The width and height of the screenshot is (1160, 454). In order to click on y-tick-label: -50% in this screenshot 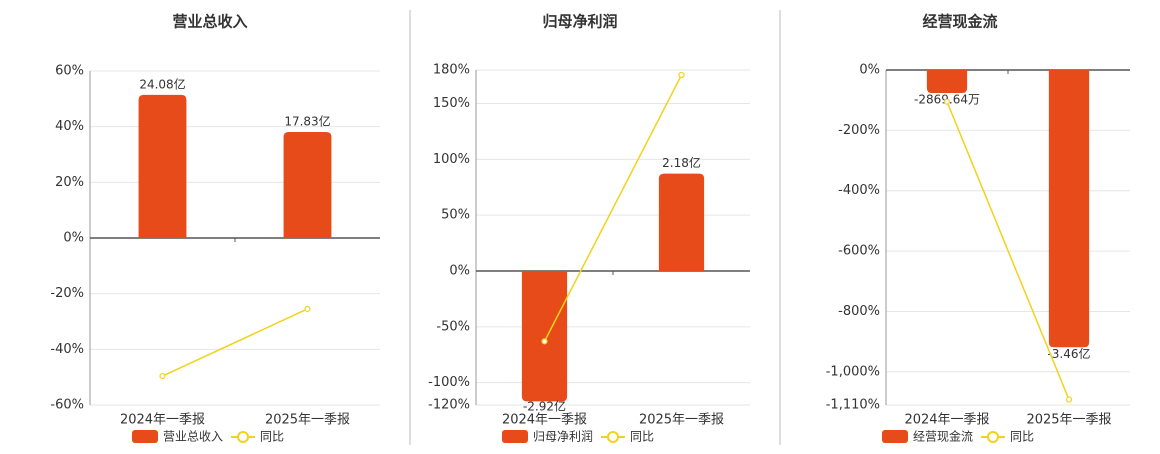, I will do `click(453, 326)`.